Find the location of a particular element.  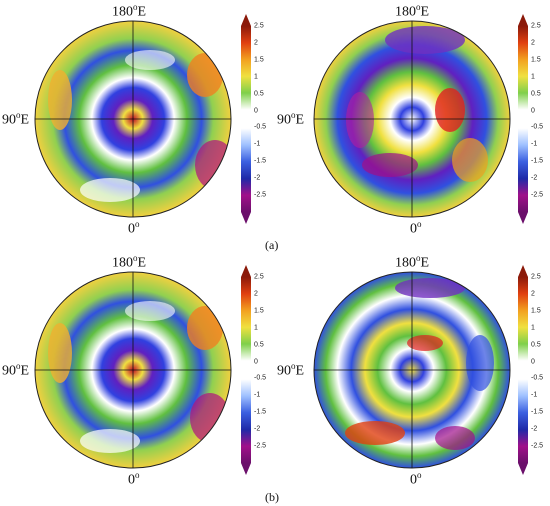

figure-label-b: (b) is located at coordinates (272, 497).